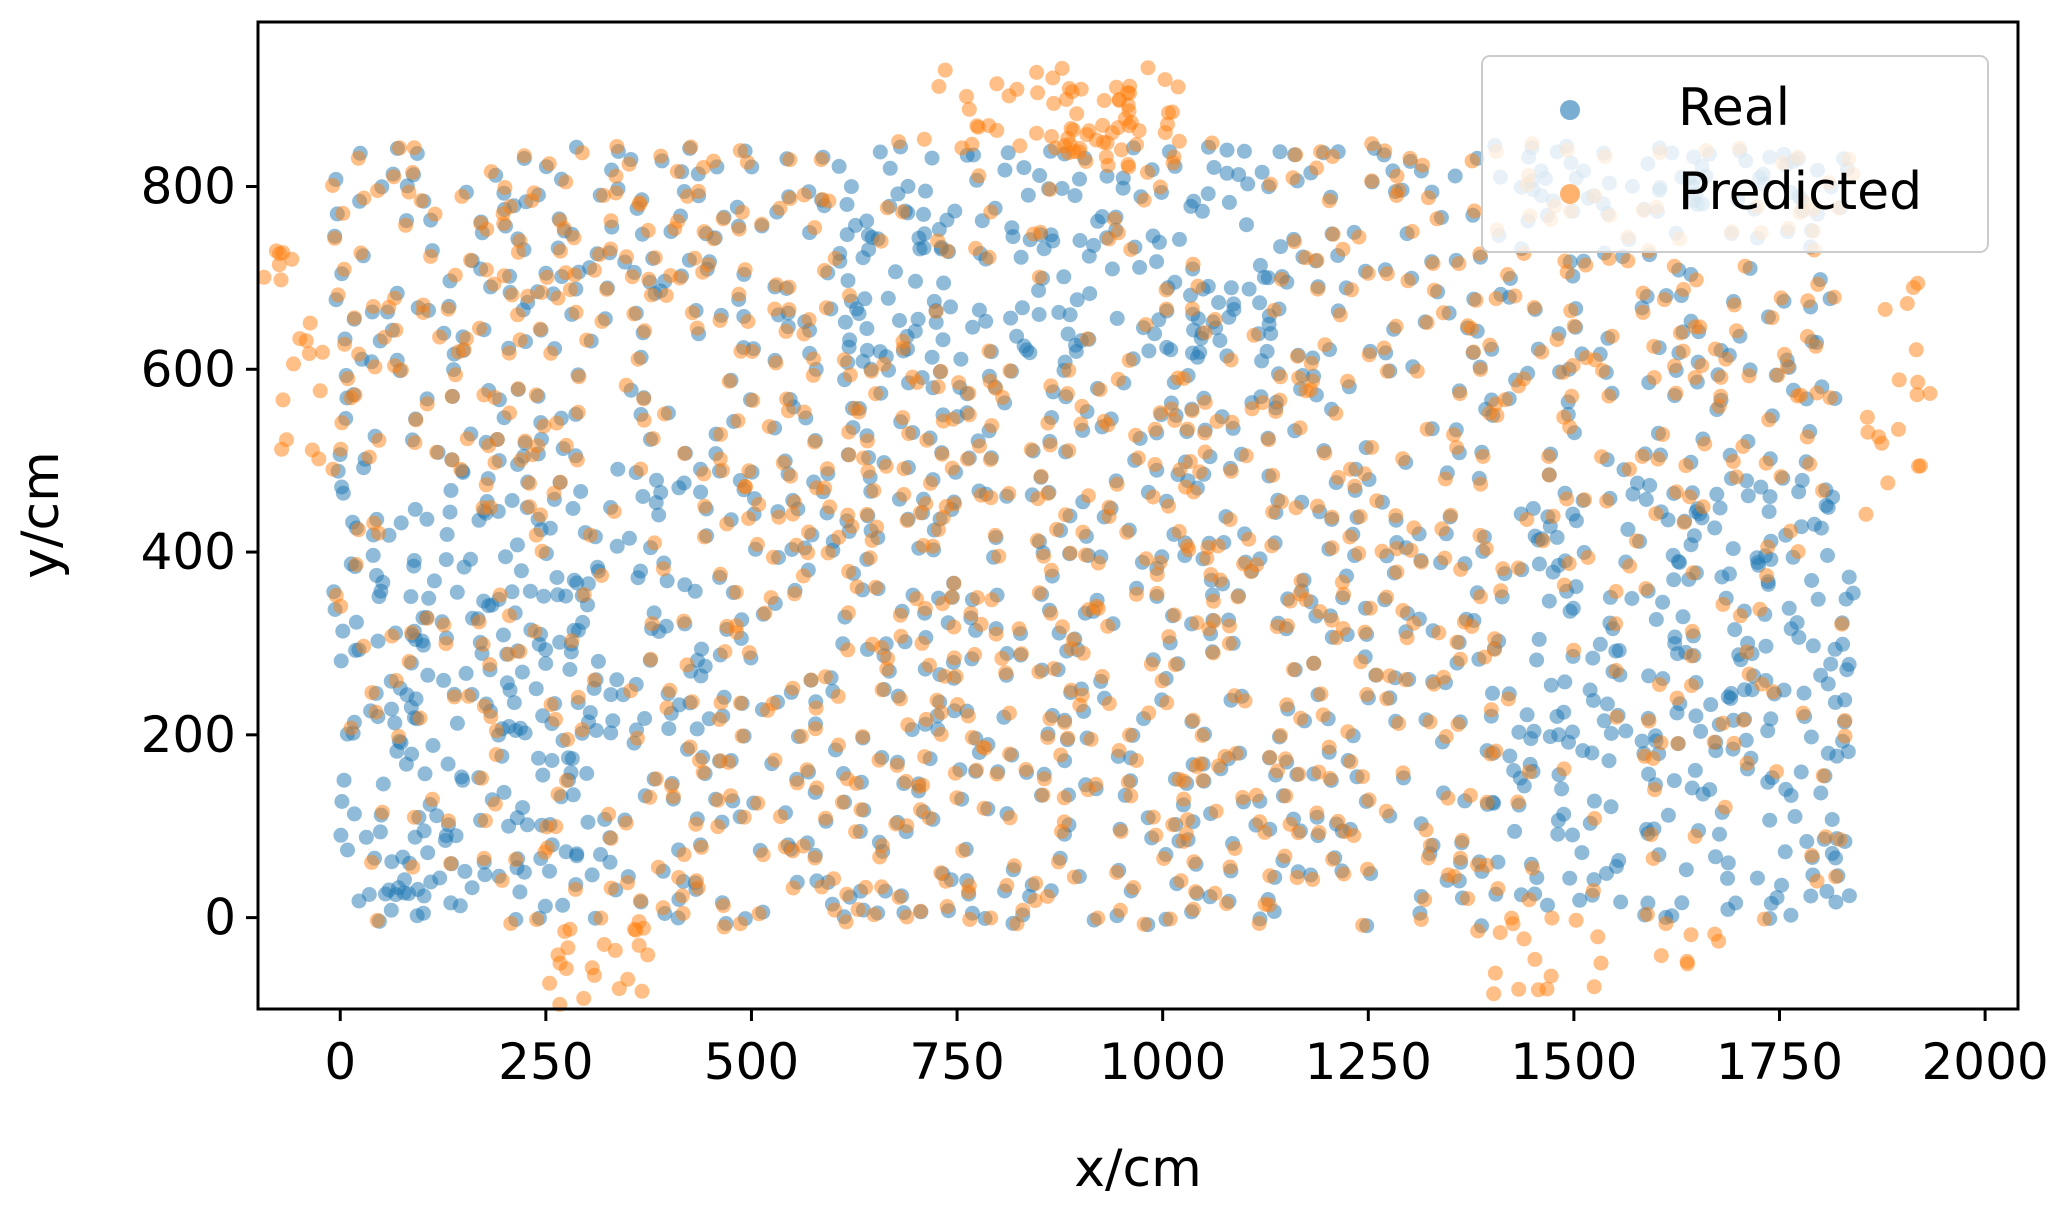  Describe the element at coordinates (751, 1062) in the screenshot. I see `x-tick-label: 500` at that location.